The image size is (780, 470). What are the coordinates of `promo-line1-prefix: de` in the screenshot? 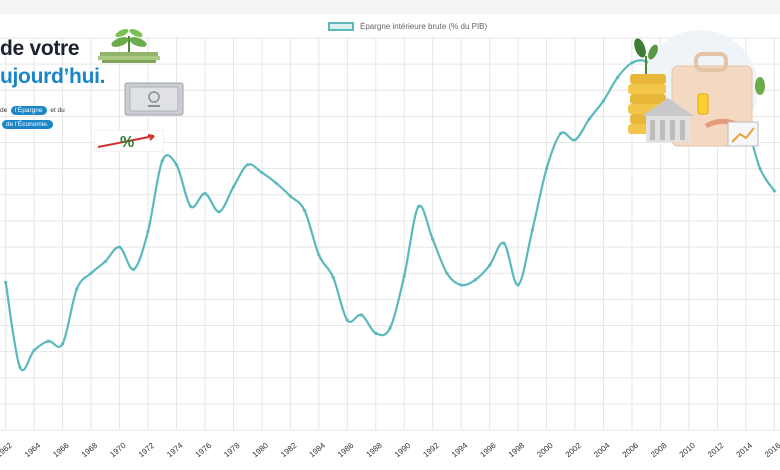 It's located at (4, 110).